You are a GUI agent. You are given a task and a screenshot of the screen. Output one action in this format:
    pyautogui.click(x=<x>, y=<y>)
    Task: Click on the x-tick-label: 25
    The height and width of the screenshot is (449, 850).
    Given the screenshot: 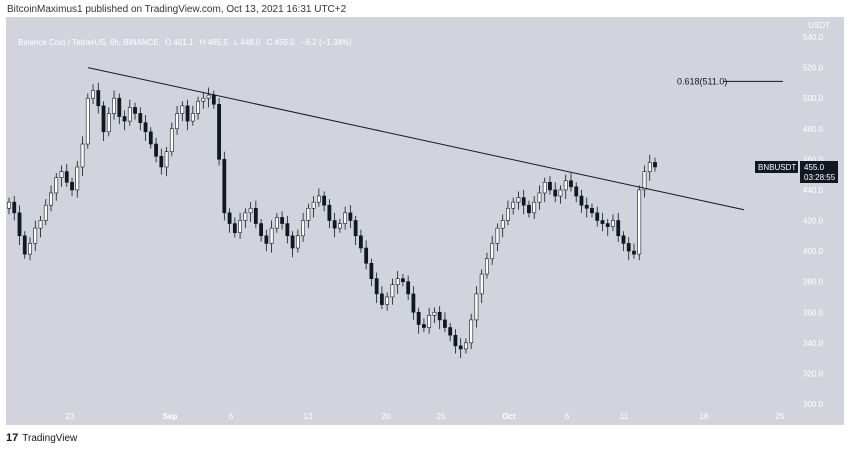 What is the action you would take?
    pyautogui.click(x=441, y=416)
    